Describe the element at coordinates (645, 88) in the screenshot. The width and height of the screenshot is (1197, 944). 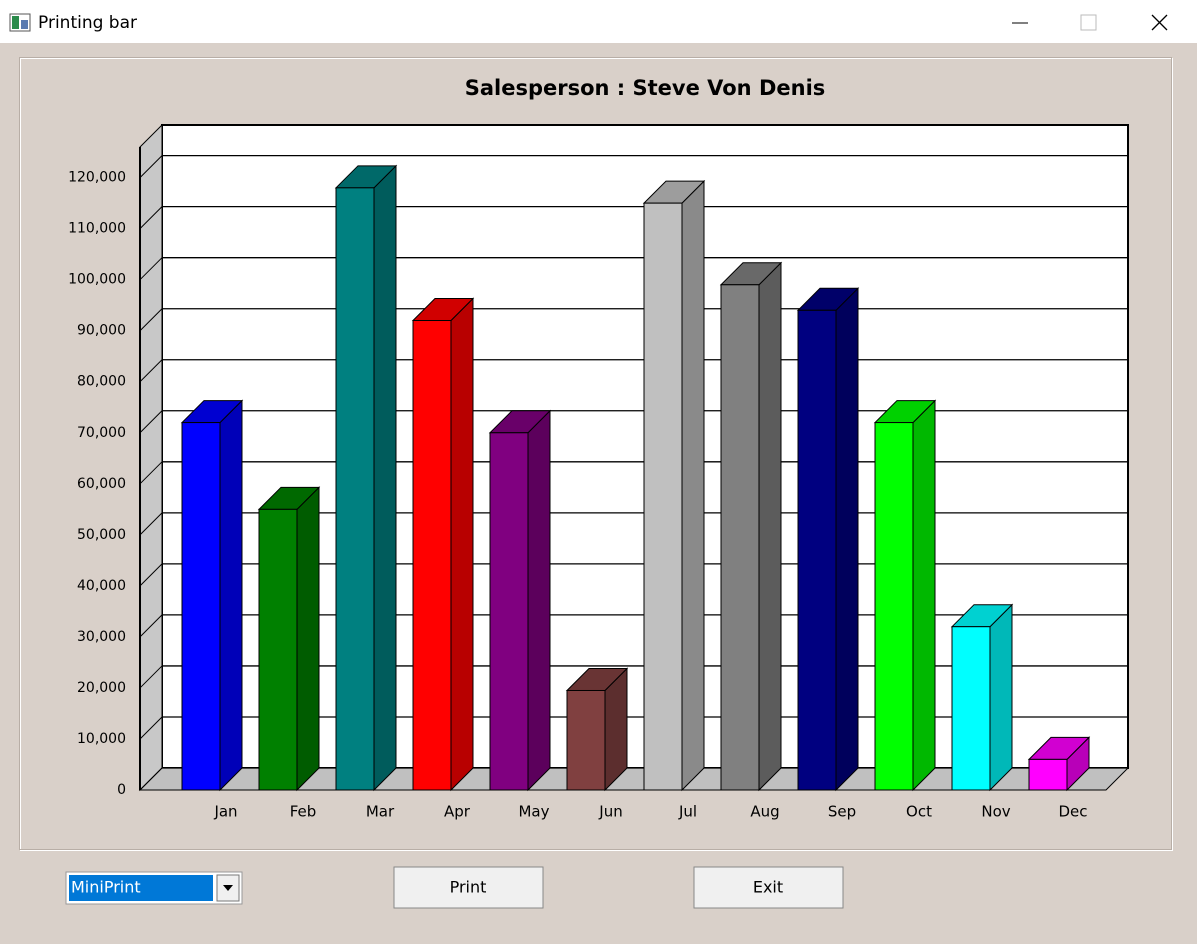
I see `chart-title: Salesperson : Steve Von Denis` at that location.